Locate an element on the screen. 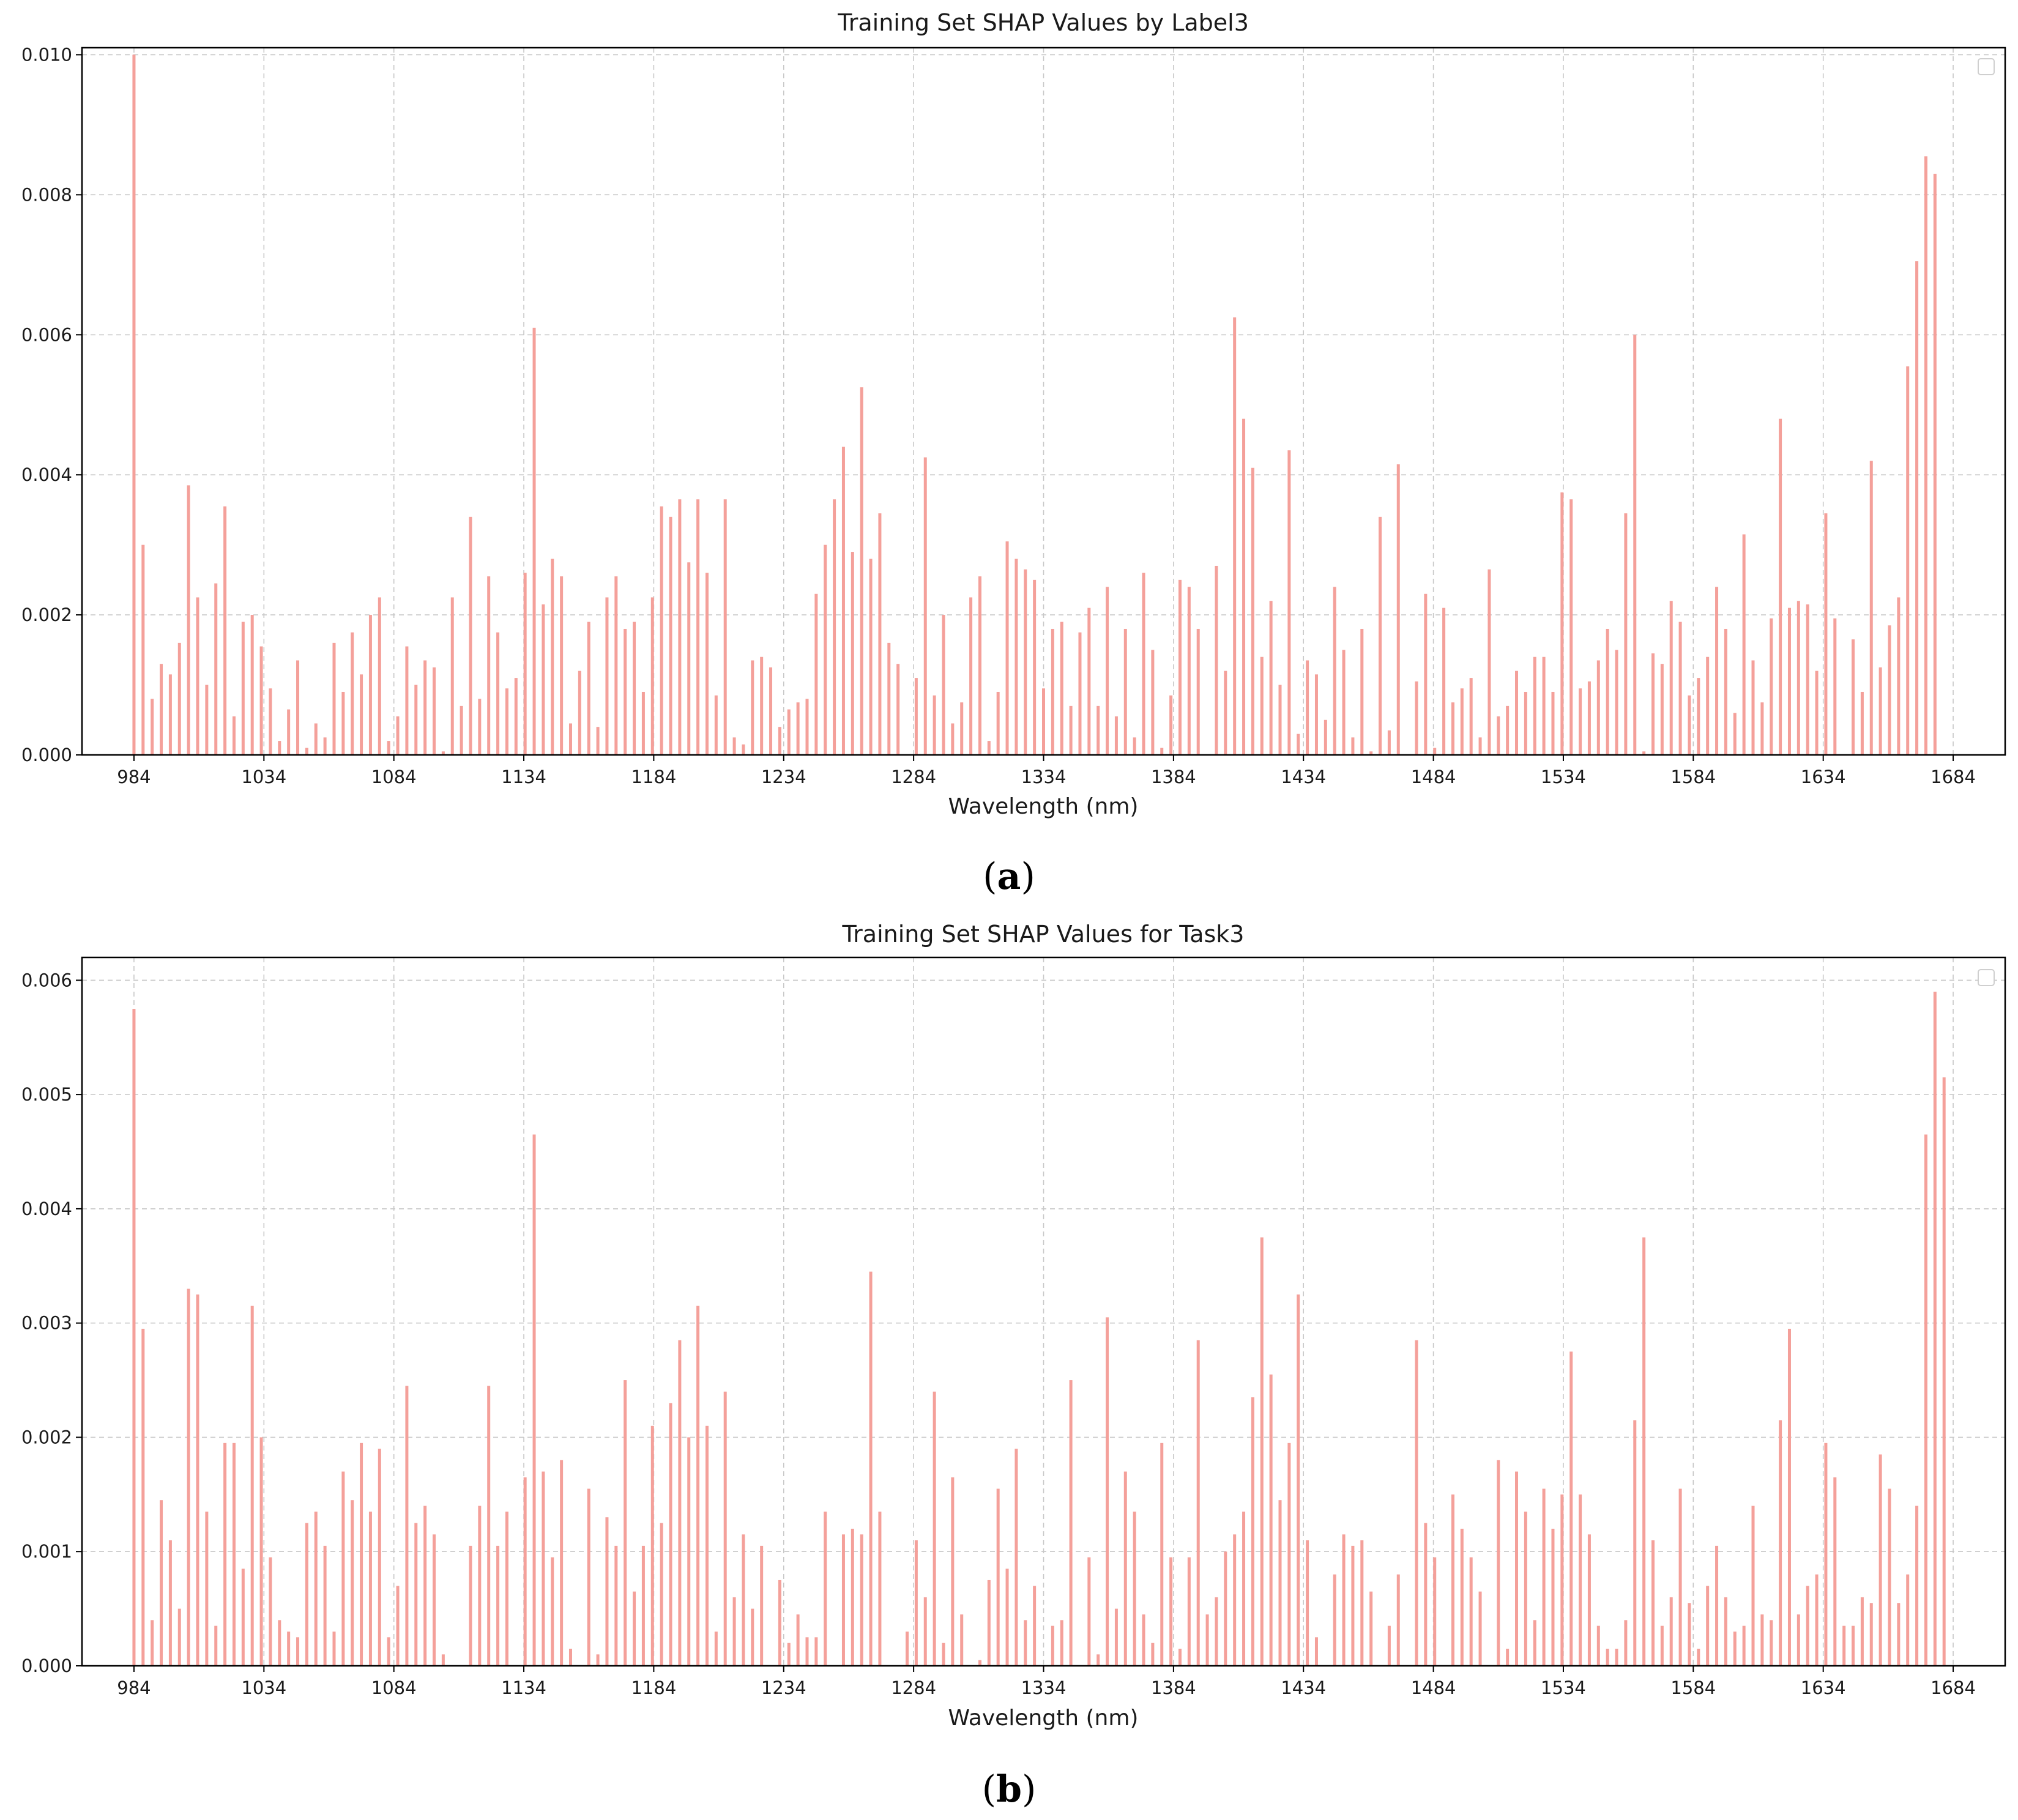  y-tick-label: 0.006 is located at coordinates (47, 980).